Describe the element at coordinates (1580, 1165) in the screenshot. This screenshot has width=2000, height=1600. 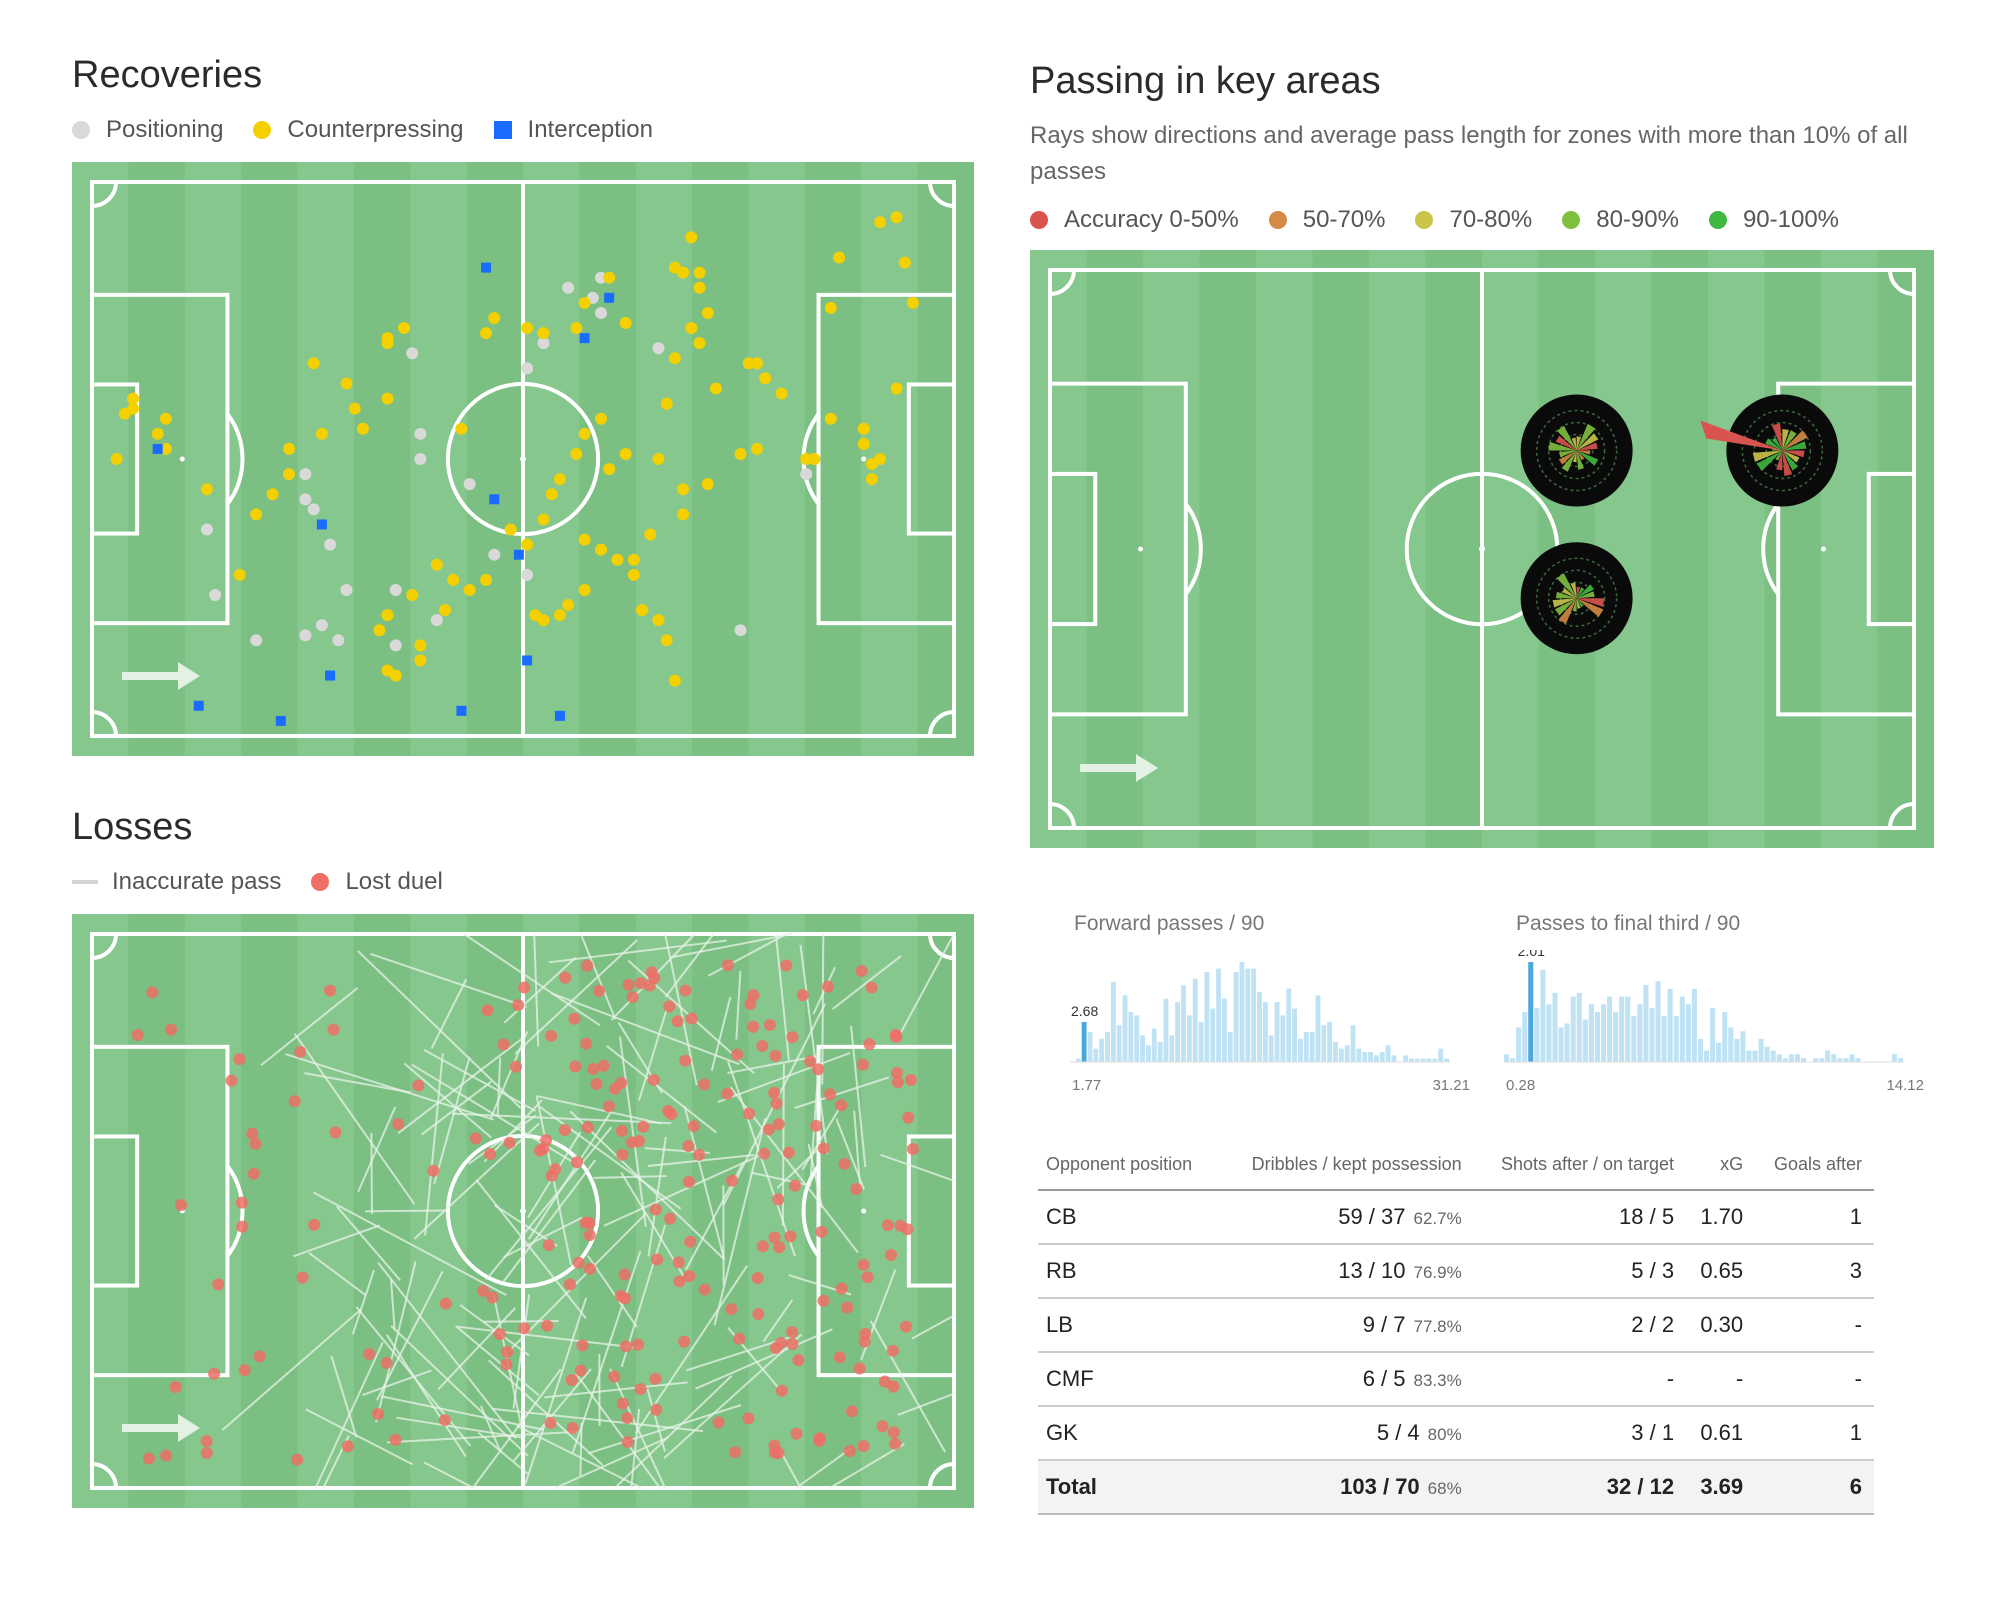
I see `header-shots: Shots after / on target` at that location.